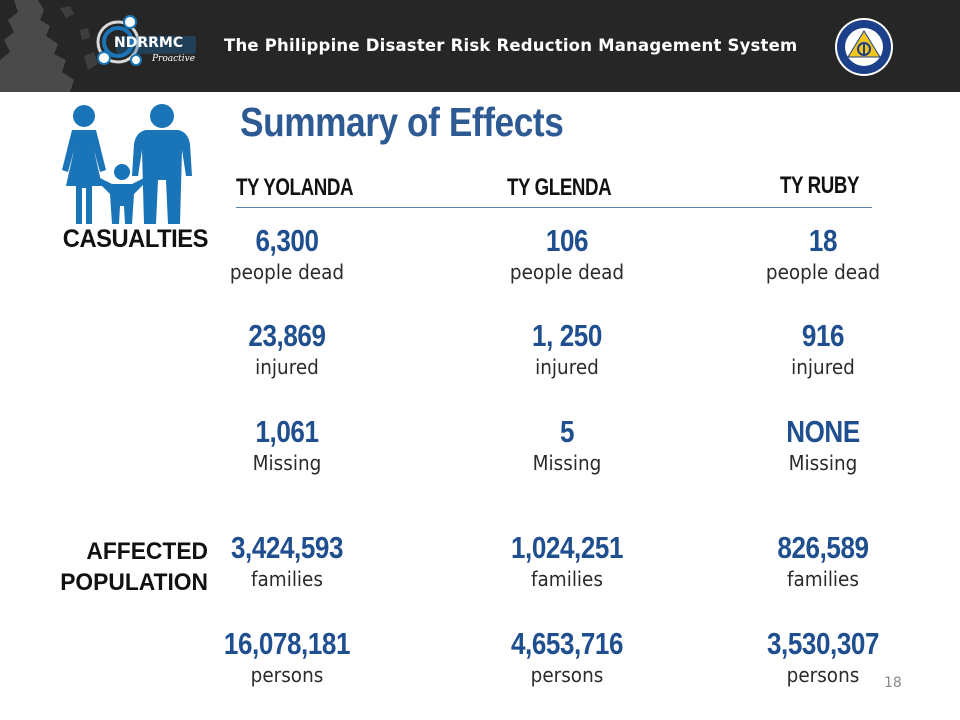  I want to click on ndrrmc-logo: NDRRMC Proactive, so click(148, 44).